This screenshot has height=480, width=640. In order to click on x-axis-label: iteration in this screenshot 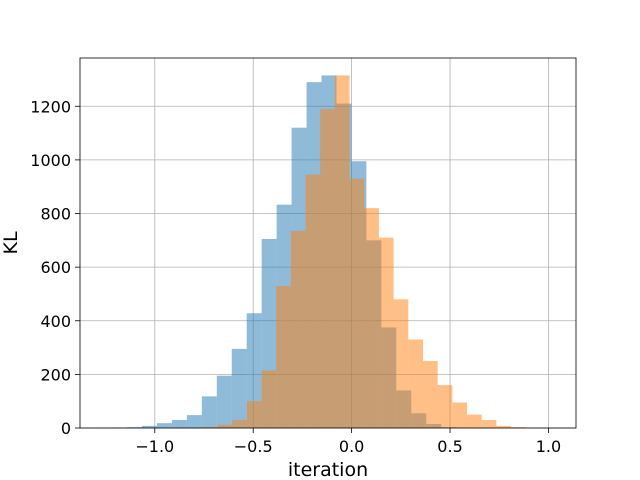, I will do `click(328, 469)`.